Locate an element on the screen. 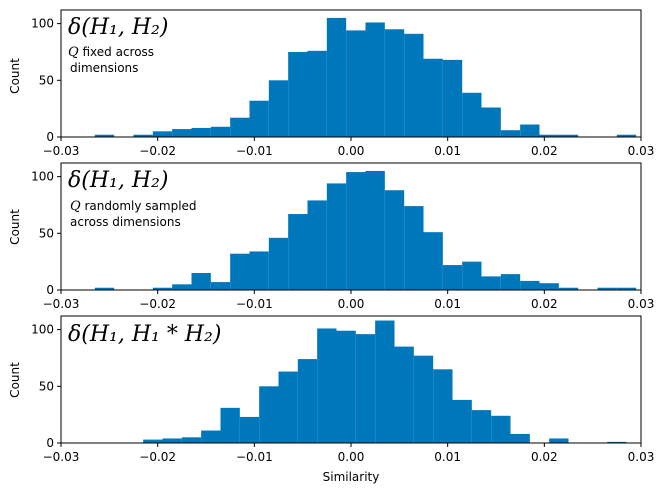  panel-1-xtick-label-5: 0.02 is located at coordinates (544, 151).